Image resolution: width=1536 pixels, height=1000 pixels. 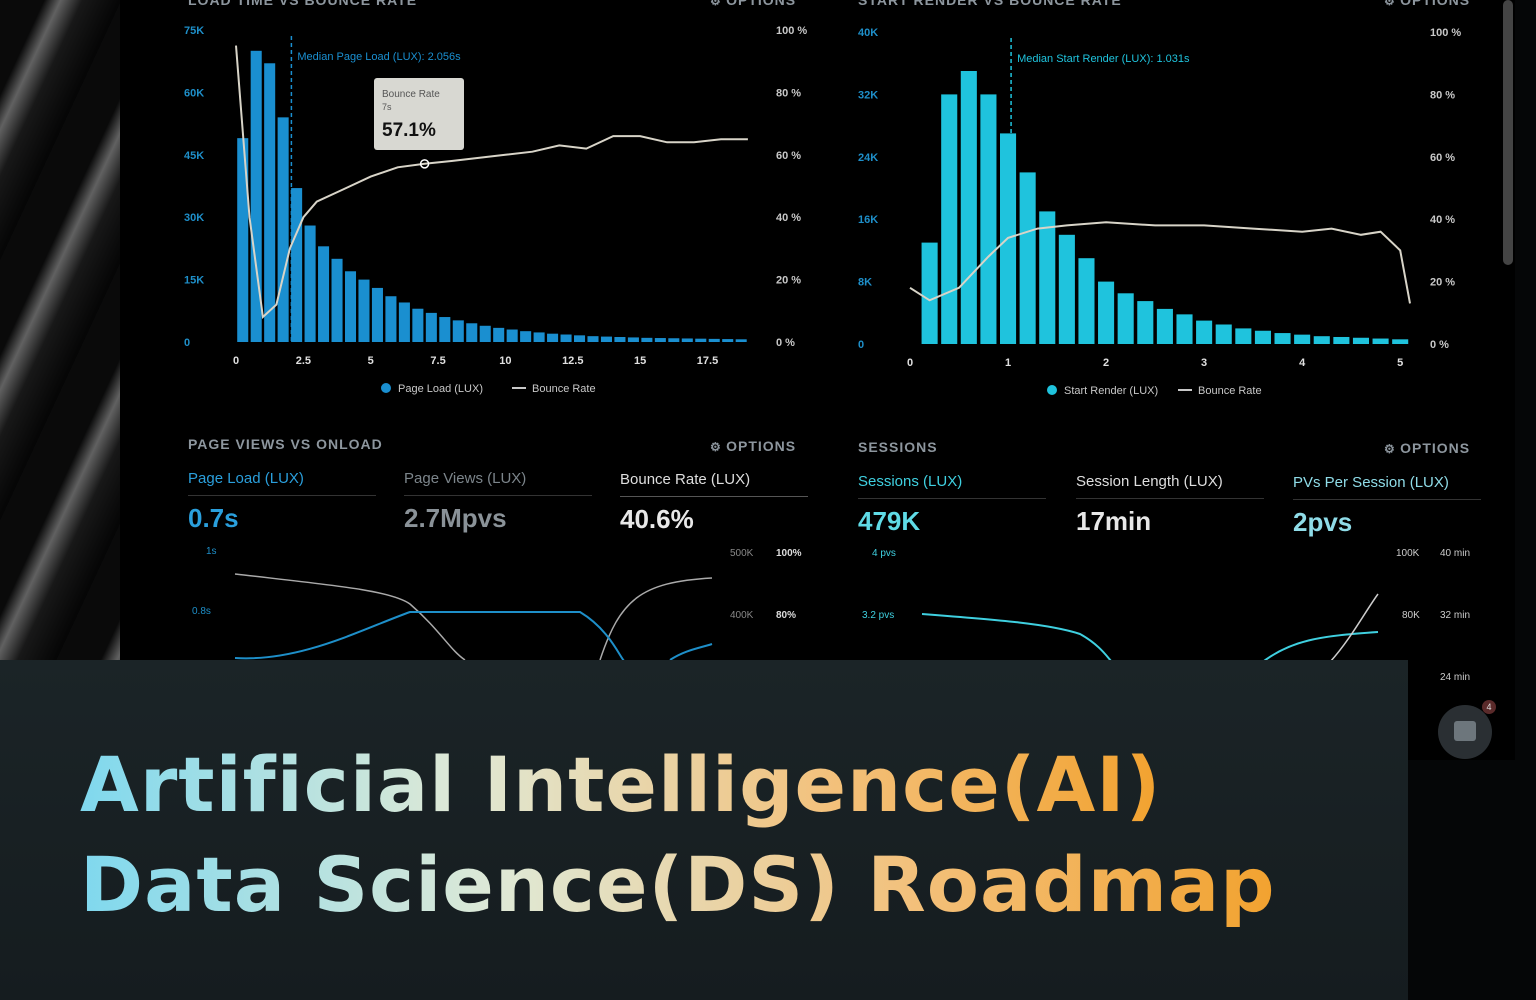 What do you see at coordinates (1445, 33) in the screenshot?
I see `y2-tick-label: 100 %` at bounding box center [1445, 33].